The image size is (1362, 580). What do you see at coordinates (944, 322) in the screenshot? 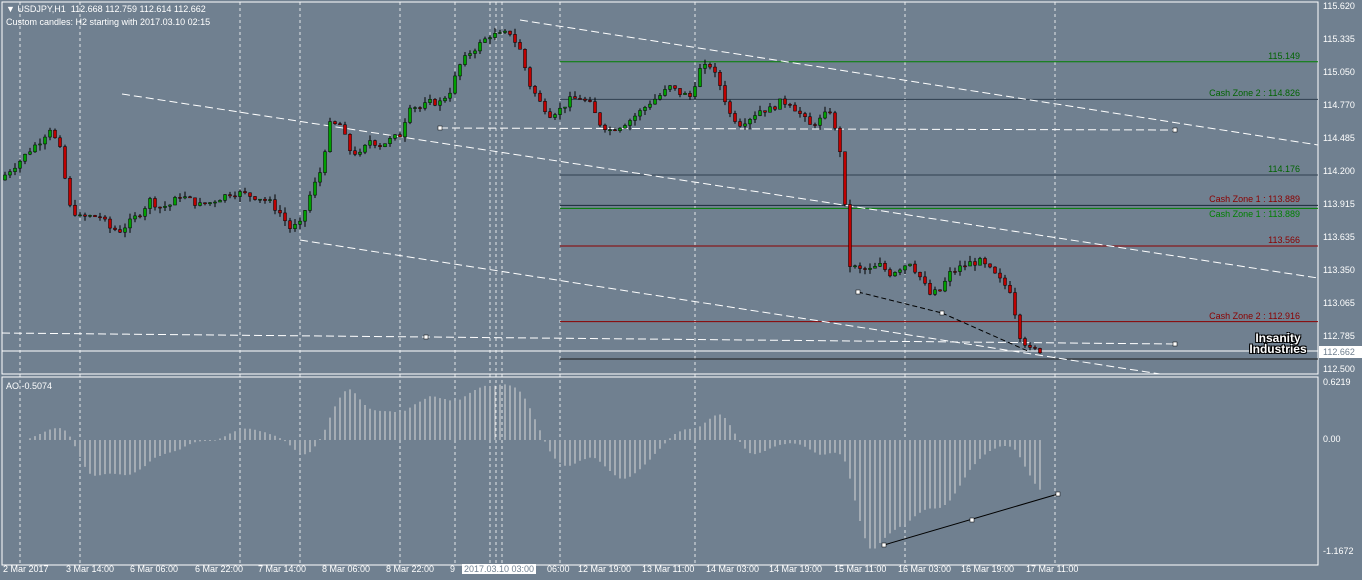
I see `divergence-line-price` at bounding box center [944, 322].